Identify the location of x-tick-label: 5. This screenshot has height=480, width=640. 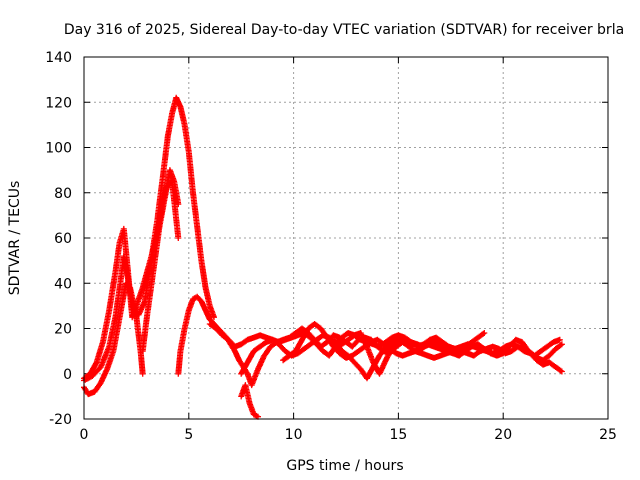
(188, 435).